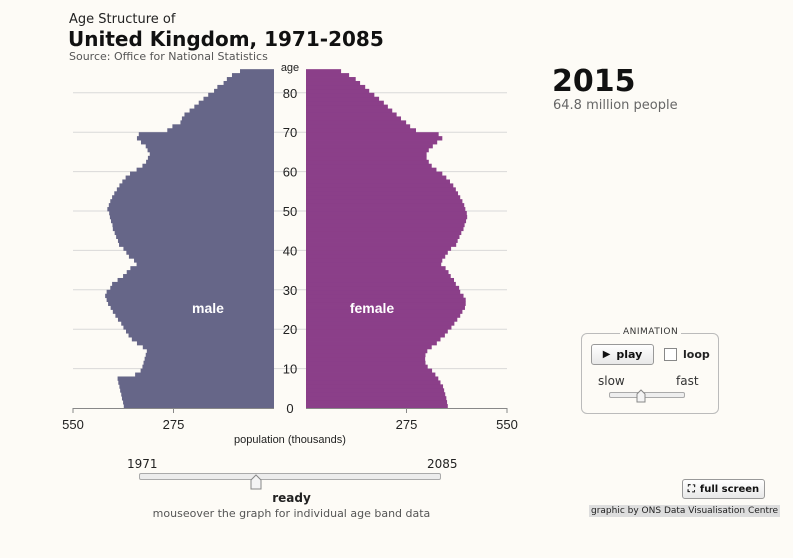 Image resolution: width=793 pixels, height=558 pixels. Describe the element at coordinates (290, 172) in the screenshot. I see `y-tick-label: 60` at that location.